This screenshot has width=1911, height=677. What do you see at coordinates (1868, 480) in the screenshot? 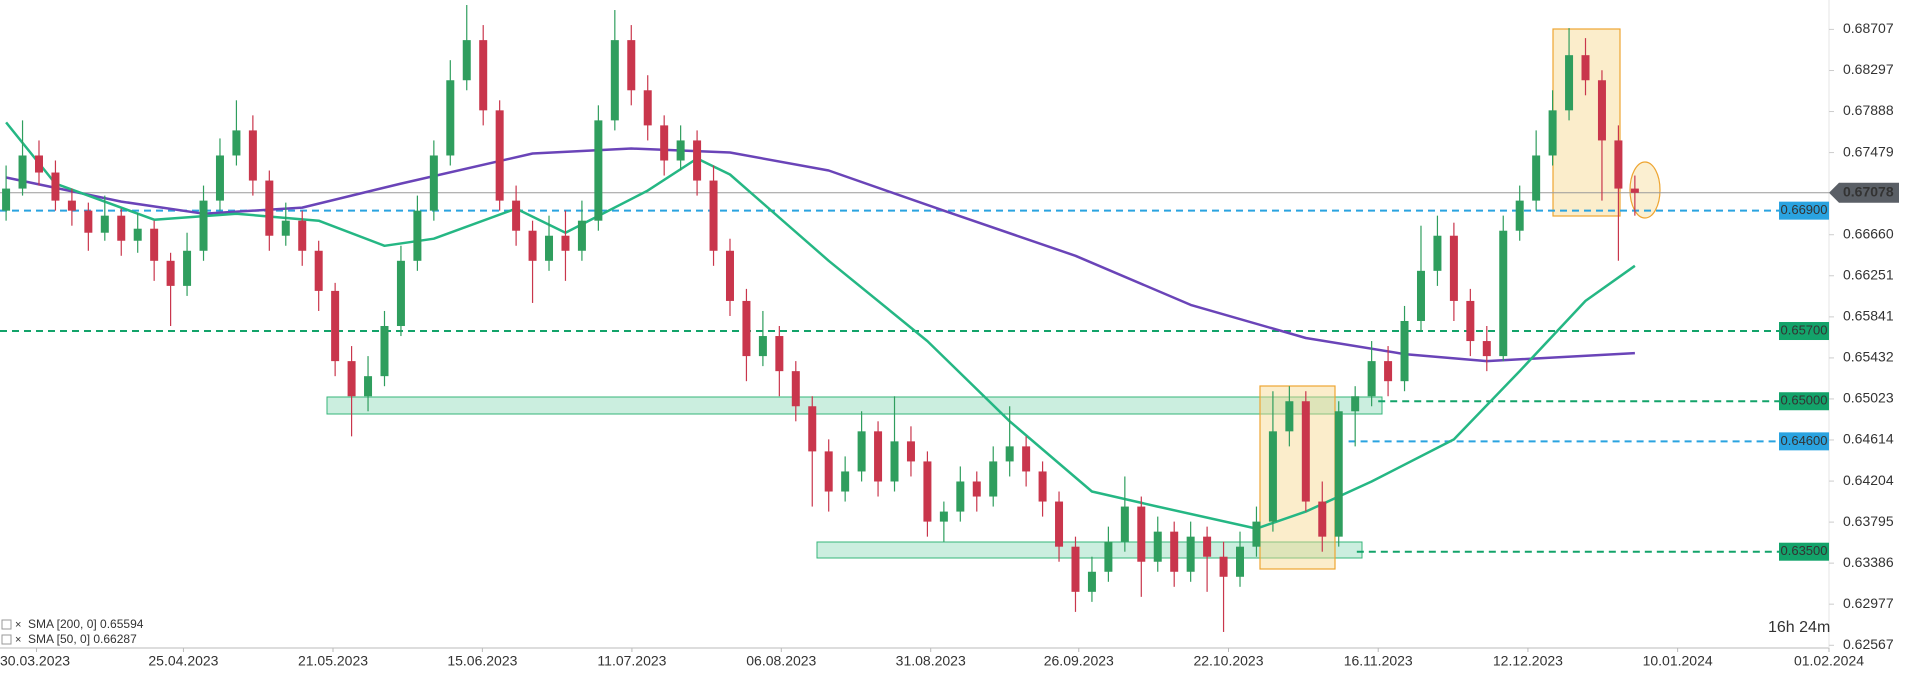
I see `y-tick-label: 0.64204` at bounding box center [1868, 480].